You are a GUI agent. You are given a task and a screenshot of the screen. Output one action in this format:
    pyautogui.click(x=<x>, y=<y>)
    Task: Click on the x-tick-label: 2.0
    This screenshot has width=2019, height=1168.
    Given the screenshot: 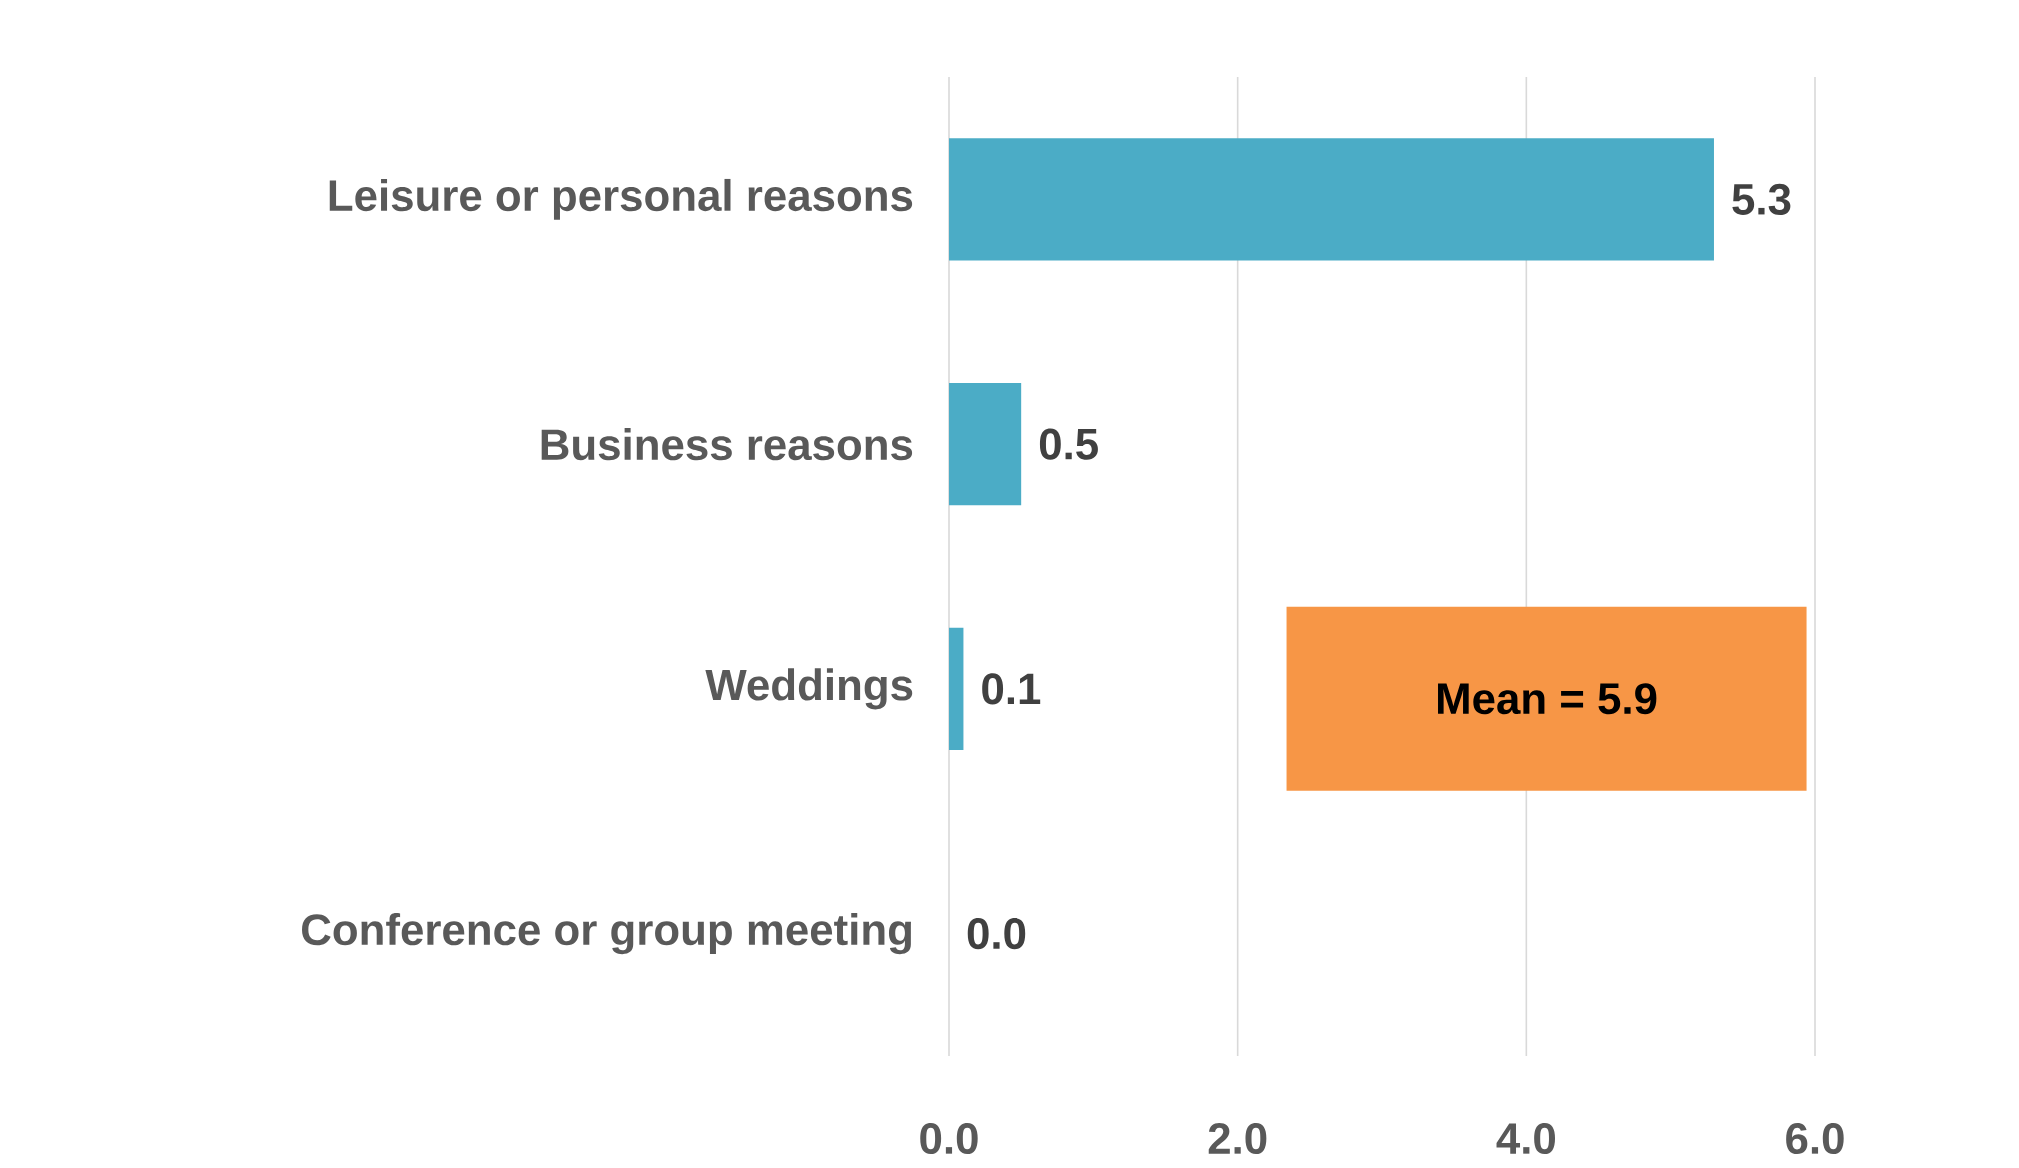 What is the action you would take?
    pyautogui.click(x=1237, y=1139)
    